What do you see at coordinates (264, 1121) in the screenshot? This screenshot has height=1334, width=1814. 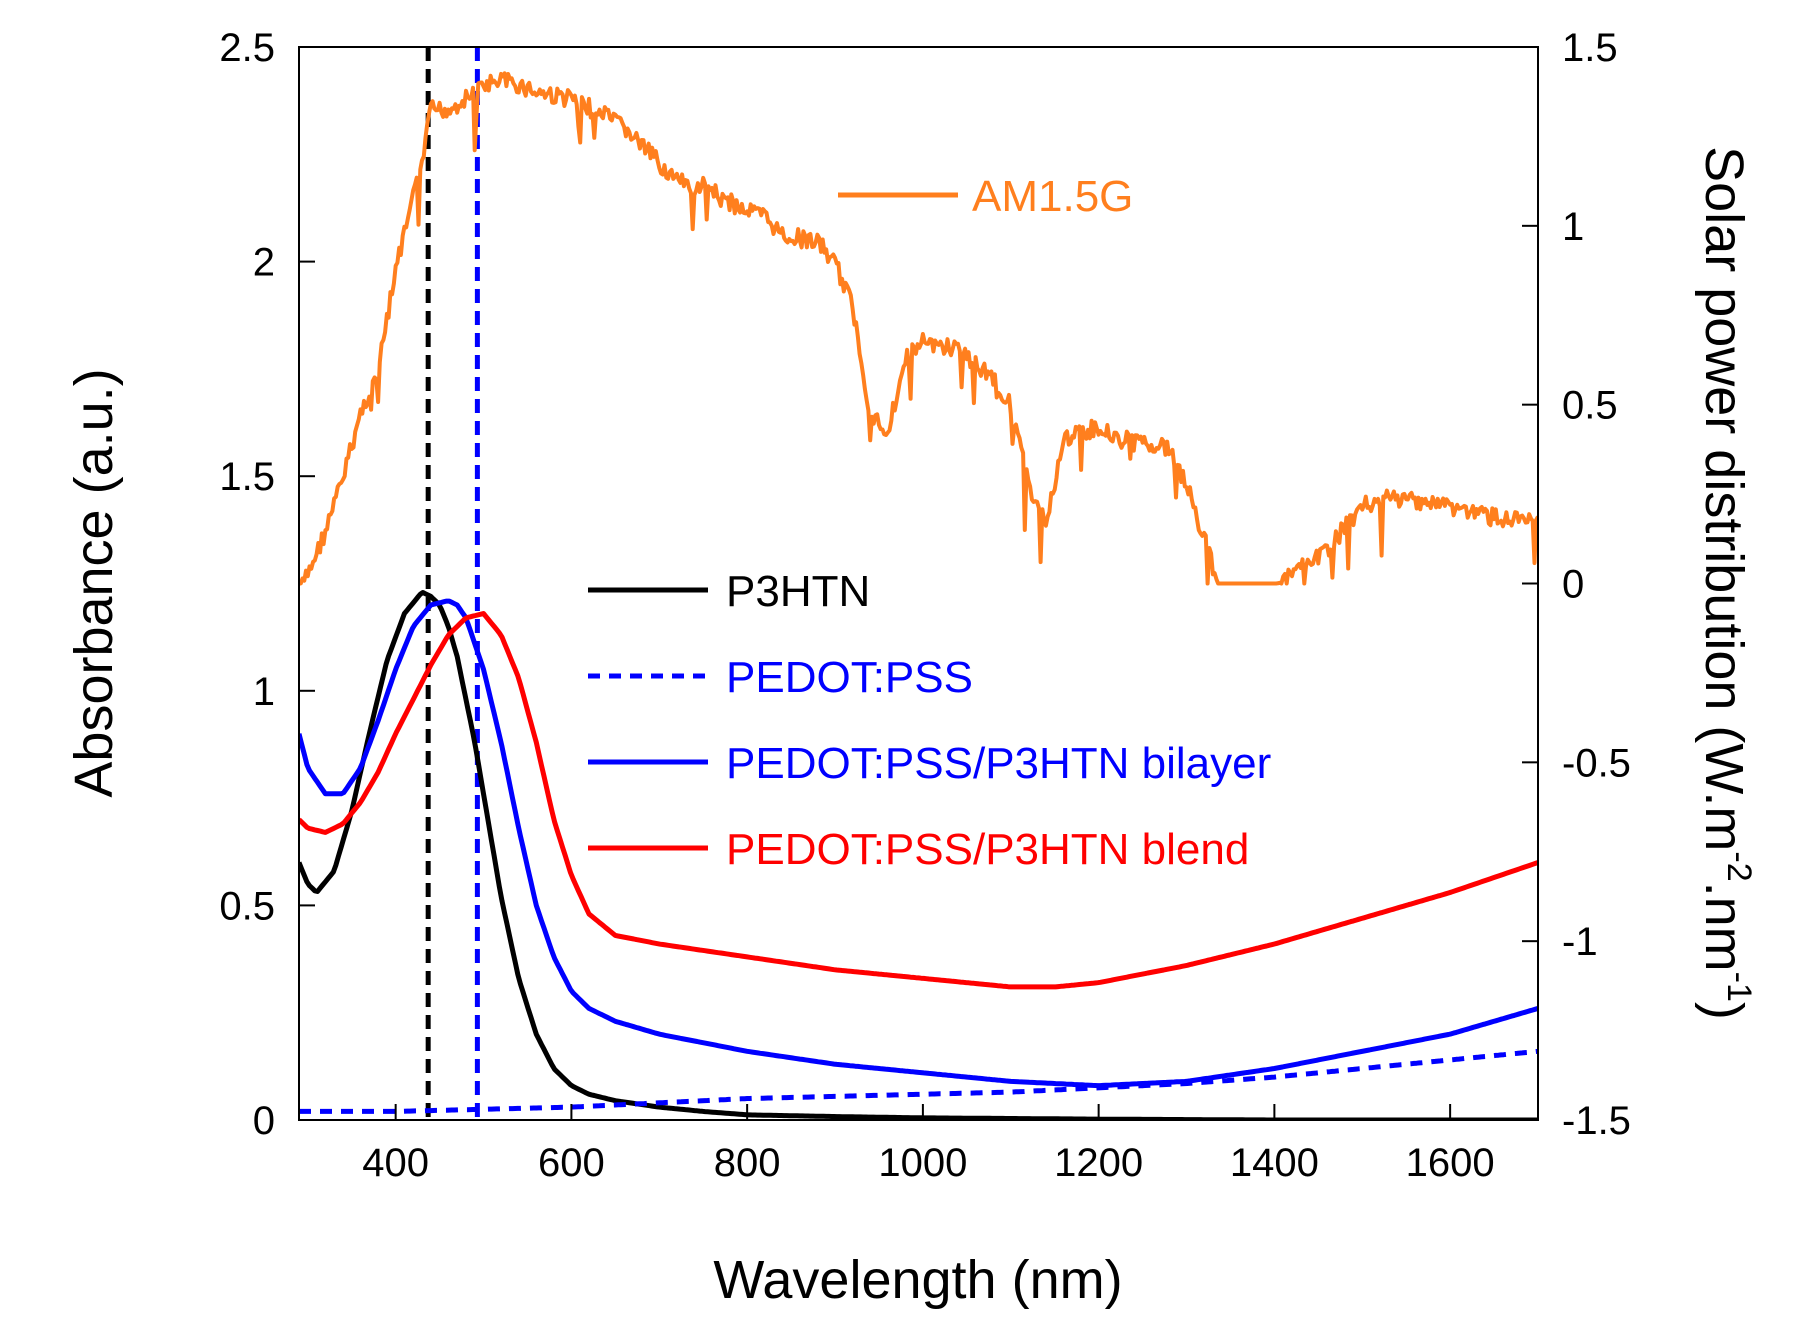 I see `y-tick-label: 0` at bounding box center [264, 1121].